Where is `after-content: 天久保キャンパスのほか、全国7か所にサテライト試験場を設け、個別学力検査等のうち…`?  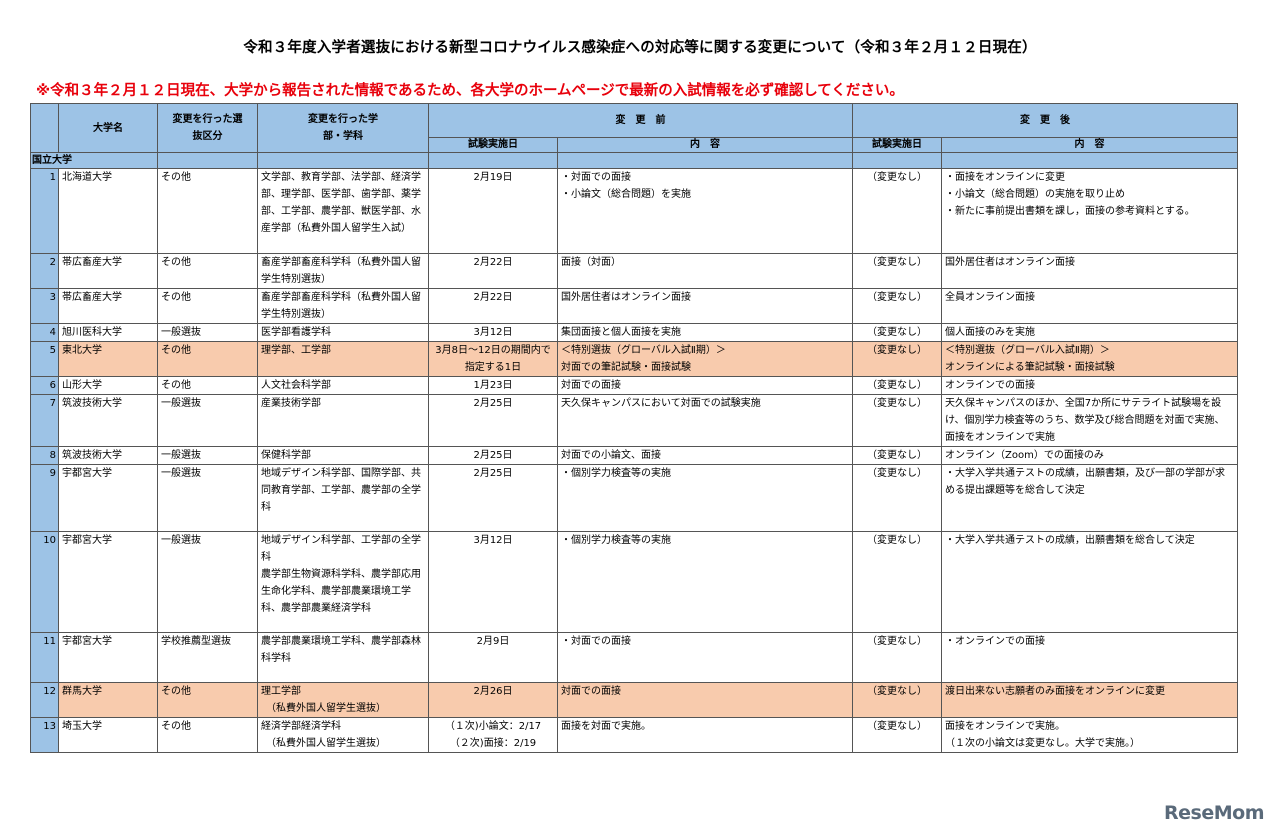 after-content: 天久保キャンパスのほか、全国7か所にサテライト試験場を設け、個別学力検査等のうち… is located at coordinates (1089, 420).